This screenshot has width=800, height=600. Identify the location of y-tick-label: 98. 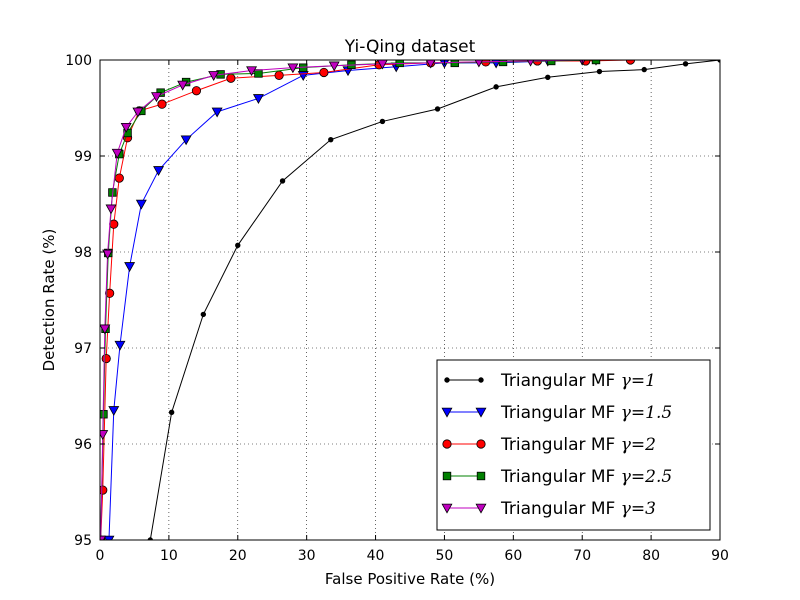
(83, 253).